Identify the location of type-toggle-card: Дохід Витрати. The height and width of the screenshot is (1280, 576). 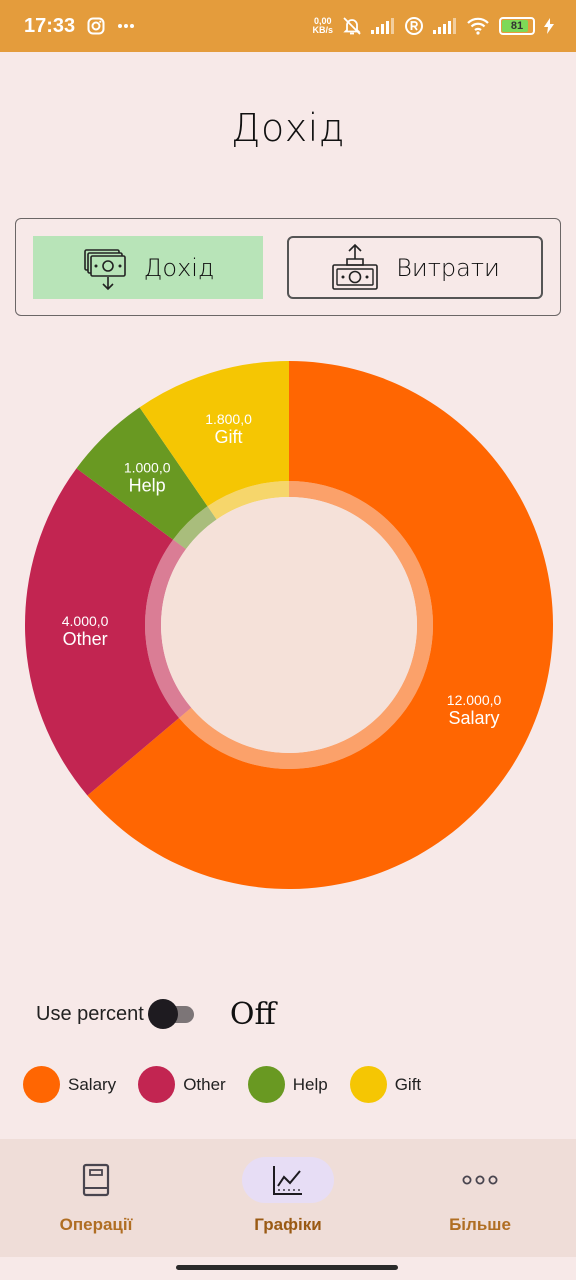
(288, 267).